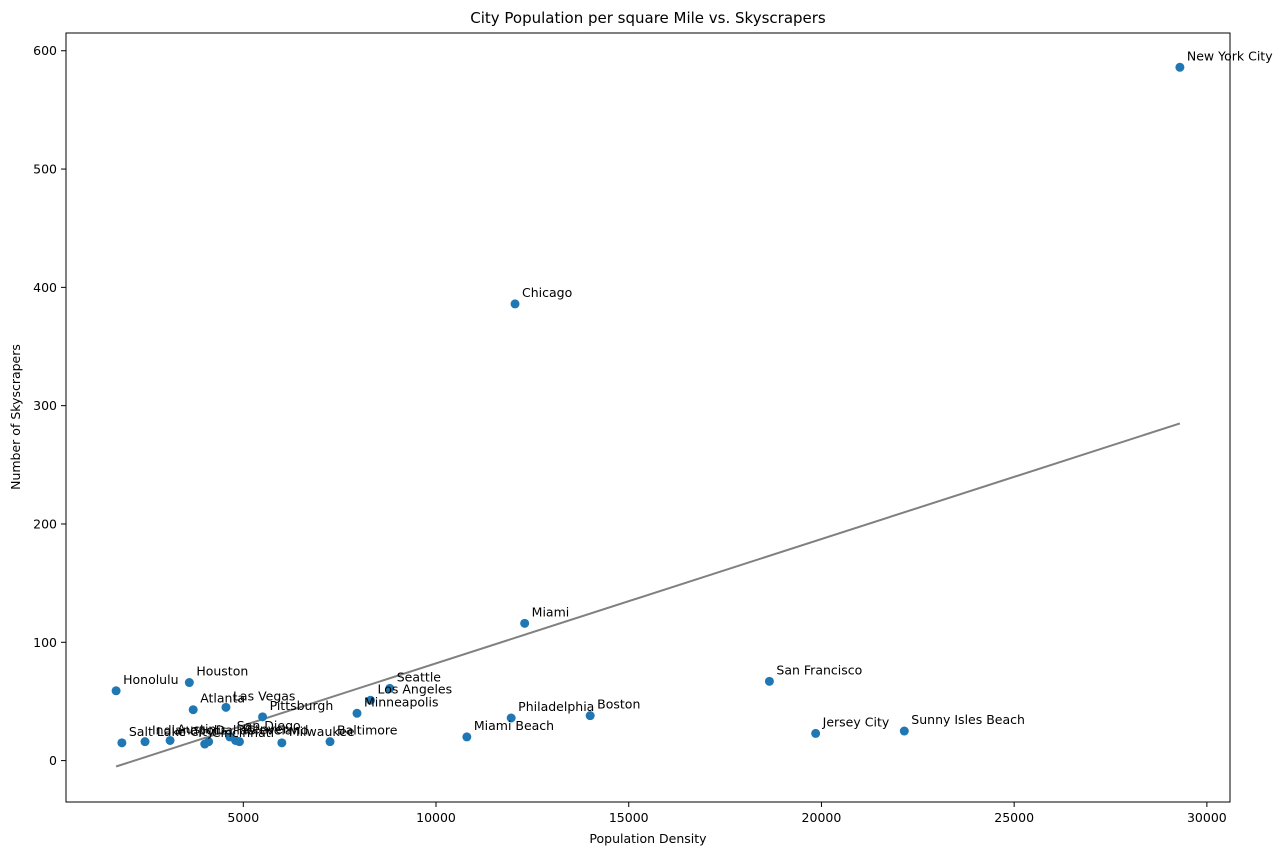  I want to click on x-tick-label: 20000, so click(822, 817).